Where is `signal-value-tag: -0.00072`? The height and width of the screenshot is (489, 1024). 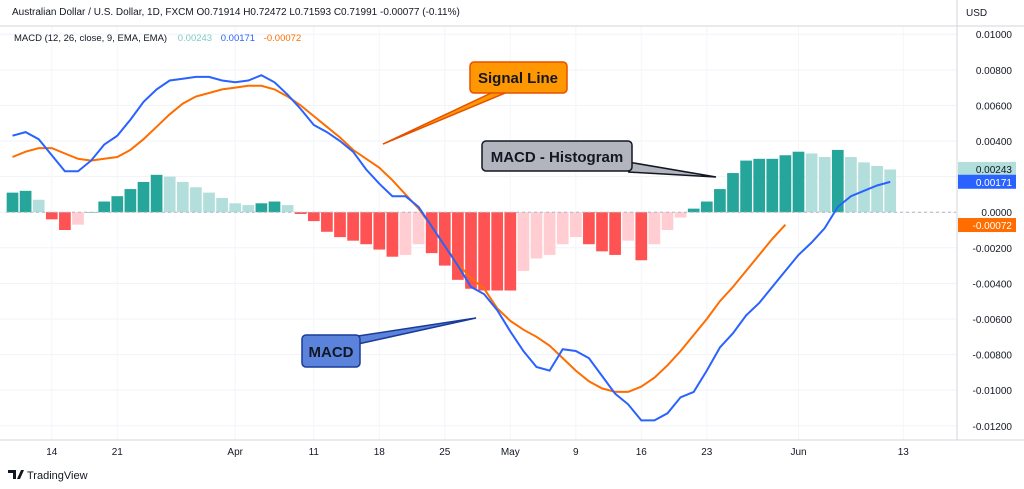
signal-value-tag: -0.00072 is located at coordinates (987, 225).